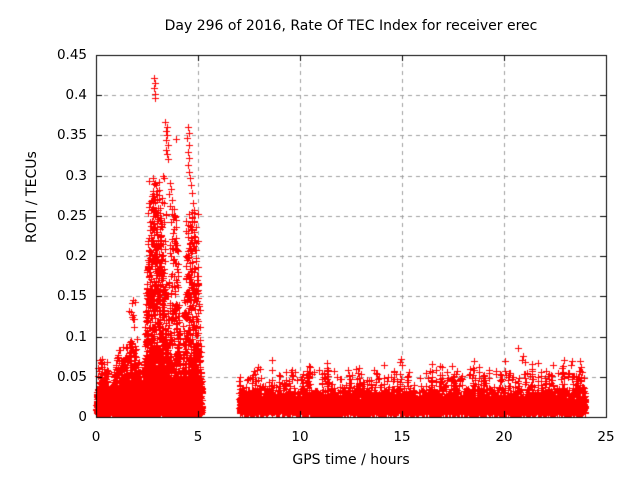 The height and width of the screenshot is (480, 640). Describe the element at coordinates (402, 437) in the screenshot. I see `x-tick-label: 15` at that location.